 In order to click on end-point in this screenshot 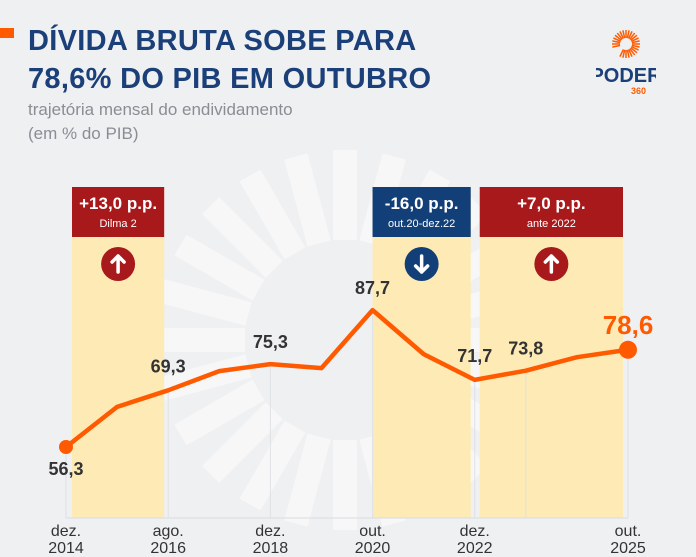, I will do `click(628, 349)`.